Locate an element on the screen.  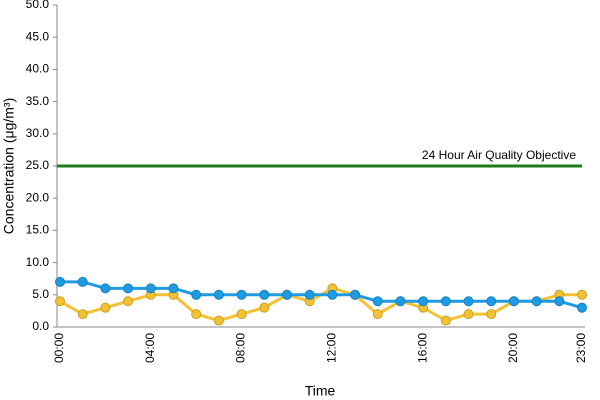
y-tick-label: 35.0 is located at coordinates (38, 101).